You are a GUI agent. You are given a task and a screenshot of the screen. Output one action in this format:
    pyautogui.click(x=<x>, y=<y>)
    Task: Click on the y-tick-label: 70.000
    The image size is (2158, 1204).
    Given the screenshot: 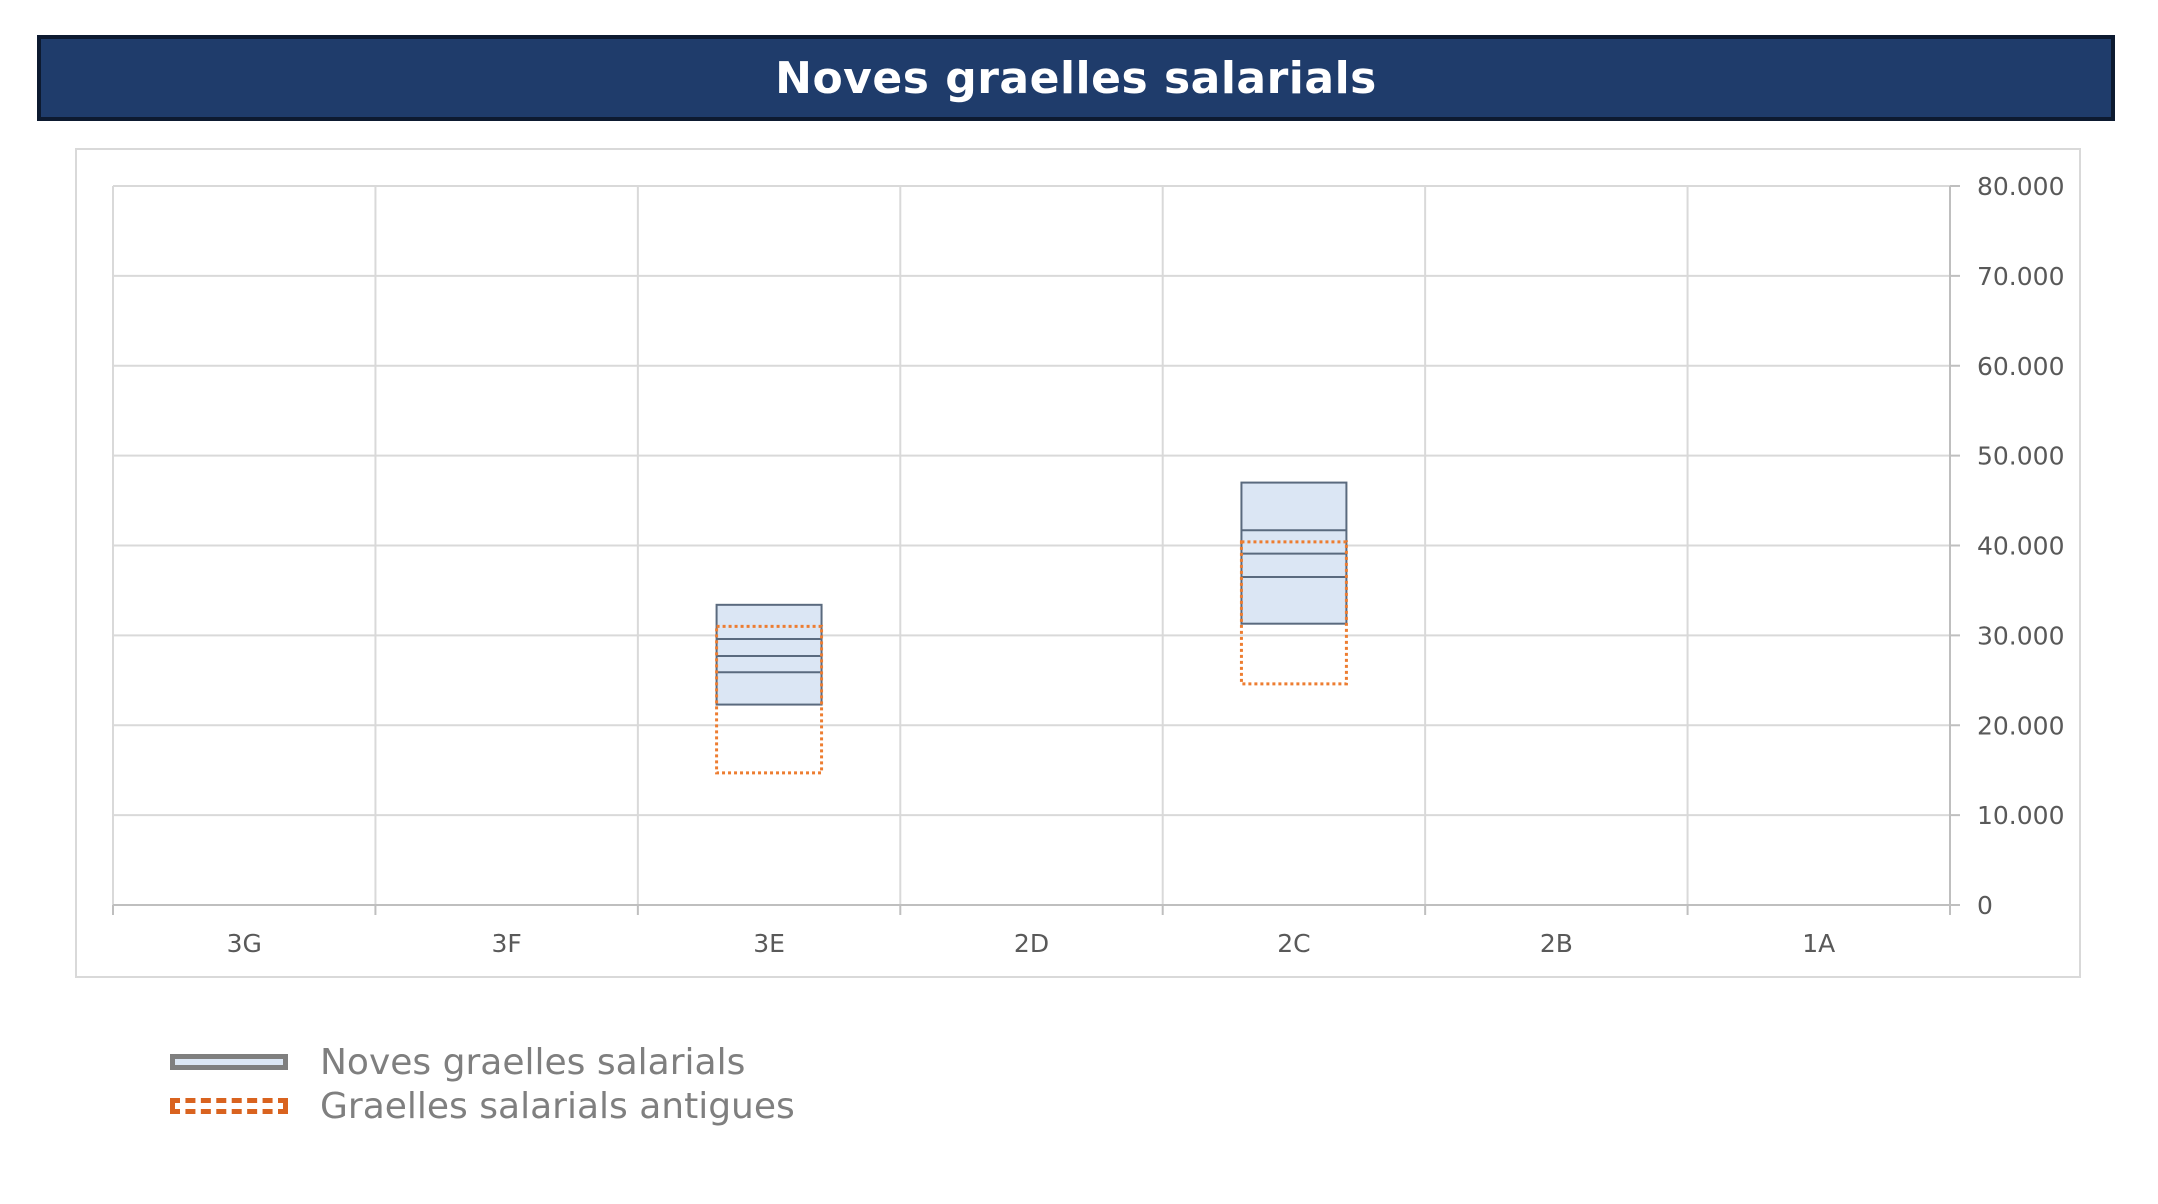 What is the action you would take?
    pyautogui.click(x=2020, y=276)
    